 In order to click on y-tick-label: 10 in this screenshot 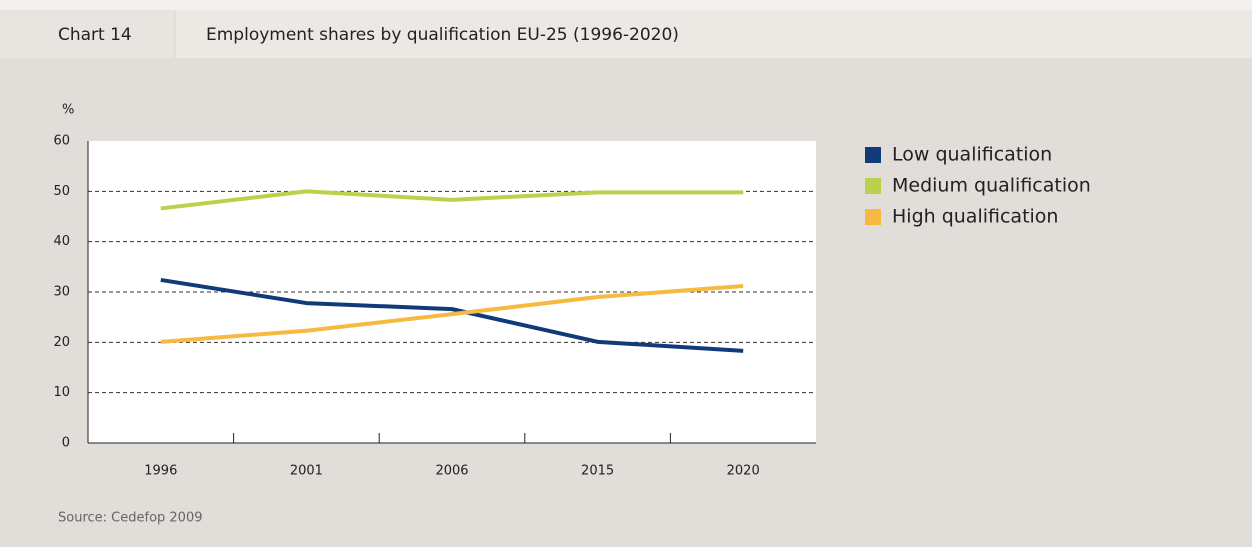, I will do `click(61, 392)`.